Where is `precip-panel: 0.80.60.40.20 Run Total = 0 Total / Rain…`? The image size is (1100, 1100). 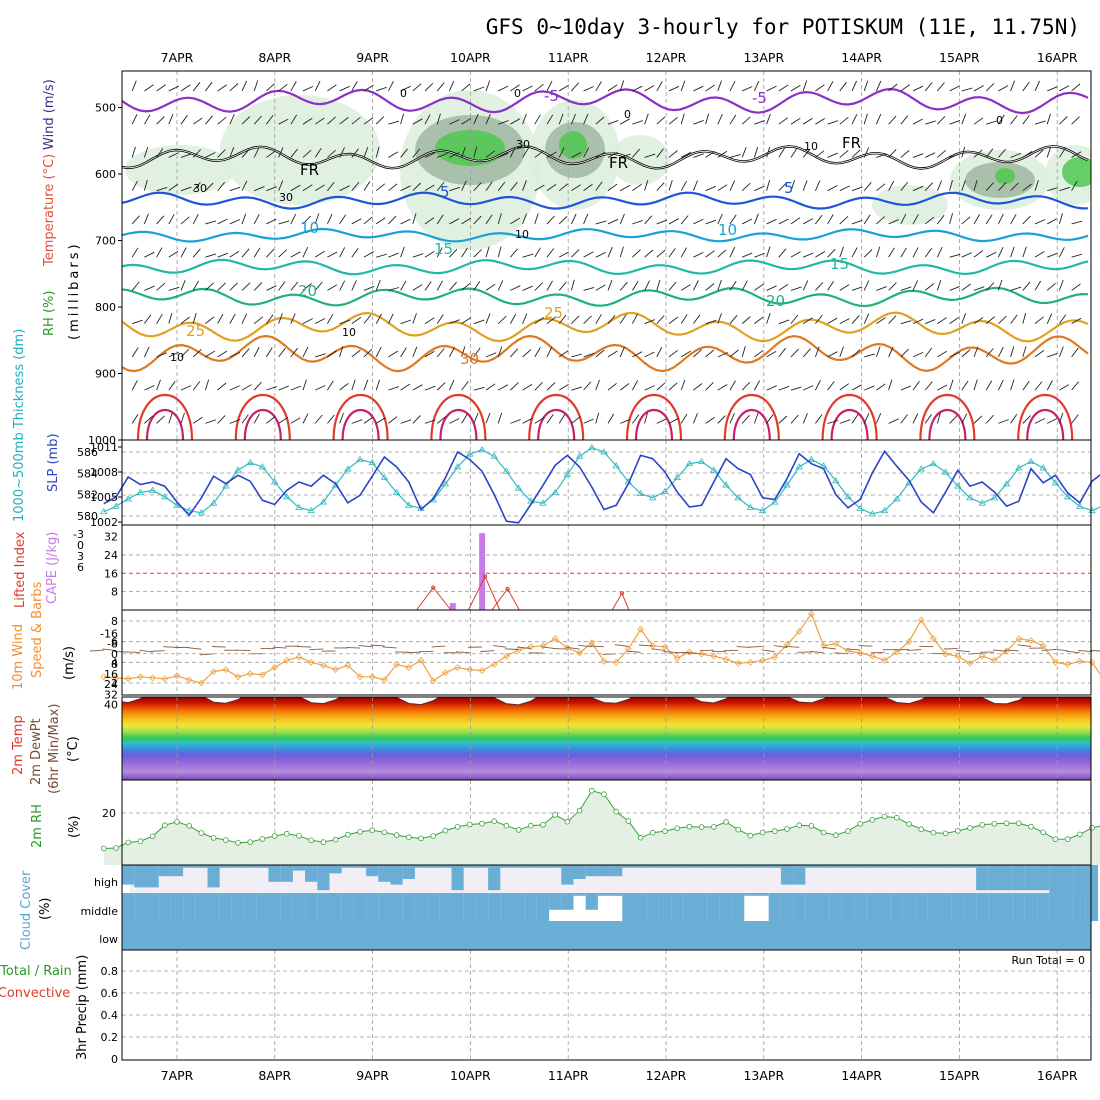 precip-panel: 0.80.60.40.20 Run Total = 0 Total / Rain… is located at coordinates (546, 1007).